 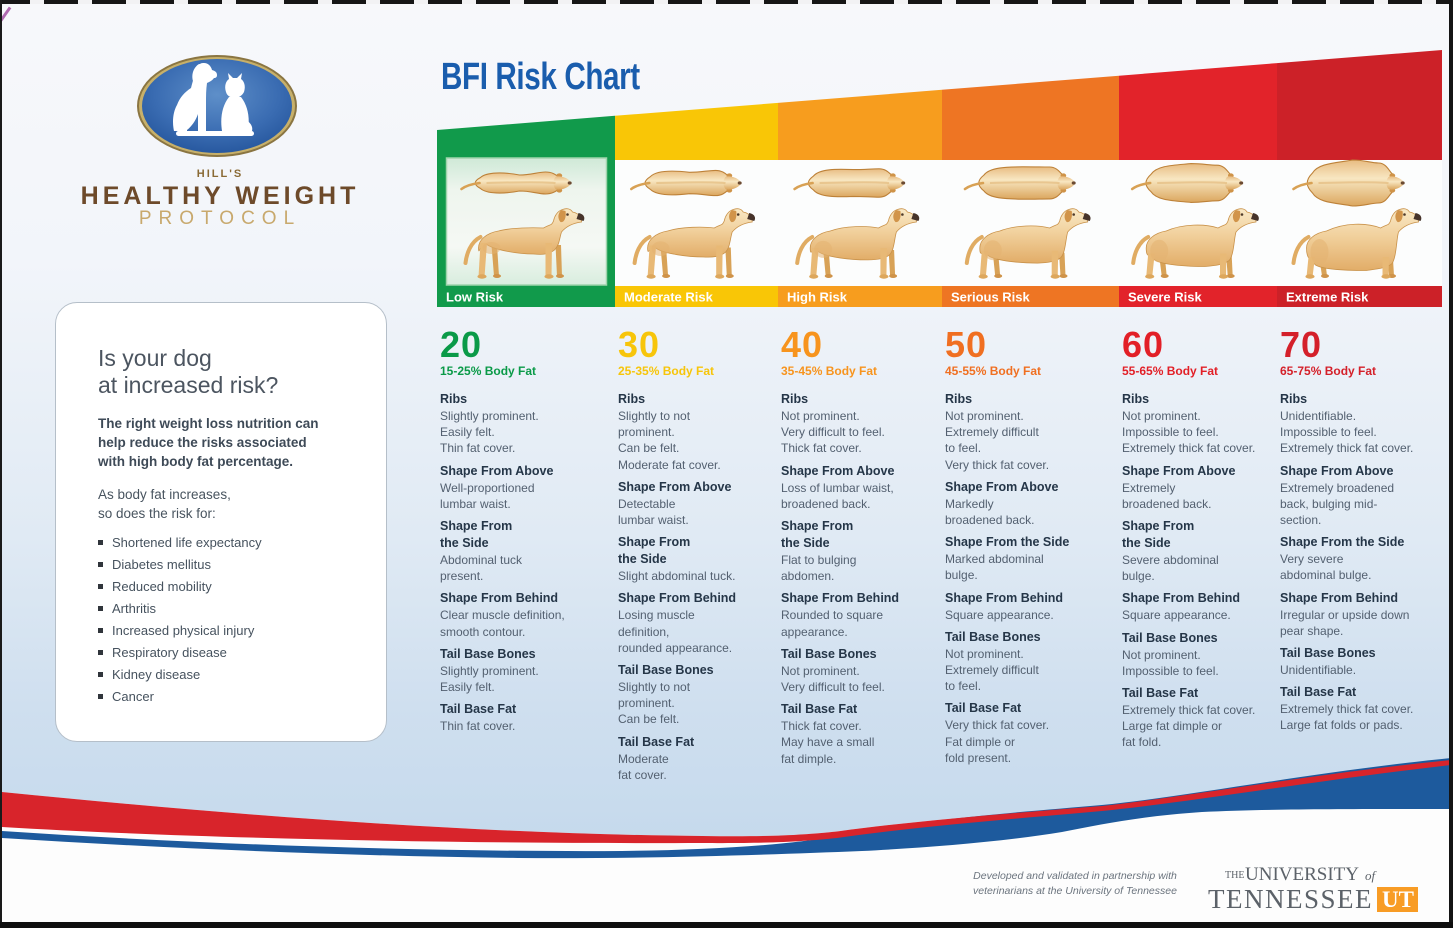 I want to click on svg-text: THE, so click(x=1234, y=875).